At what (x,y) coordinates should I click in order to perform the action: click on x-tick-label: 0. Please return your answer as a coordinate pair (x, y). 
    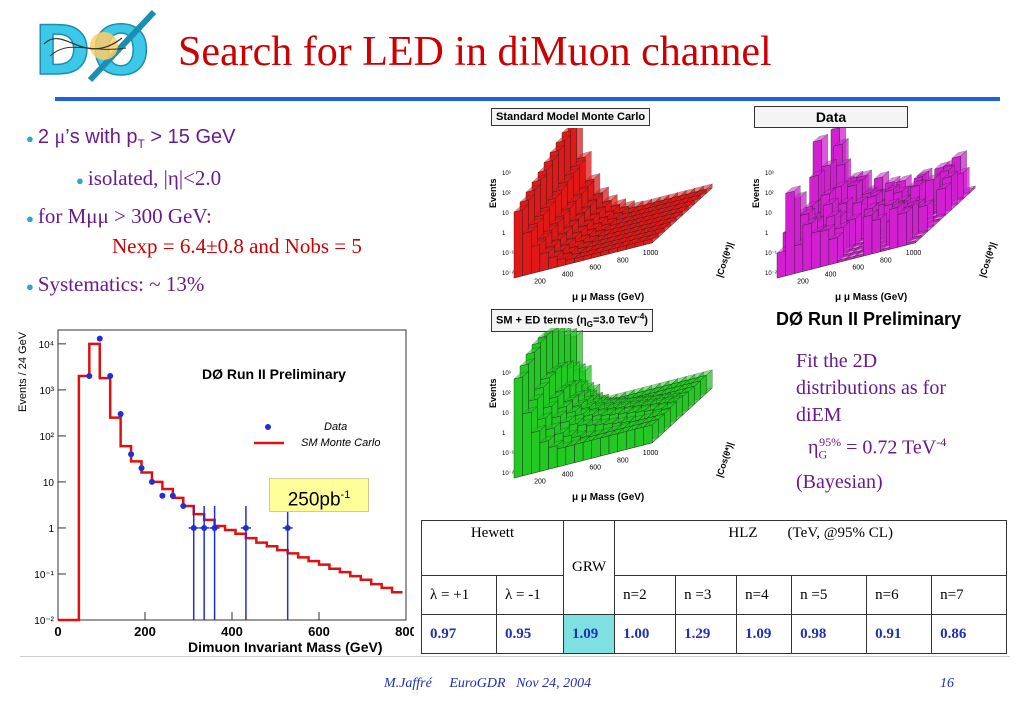
    Looking at the image, I should click on (57, 631).